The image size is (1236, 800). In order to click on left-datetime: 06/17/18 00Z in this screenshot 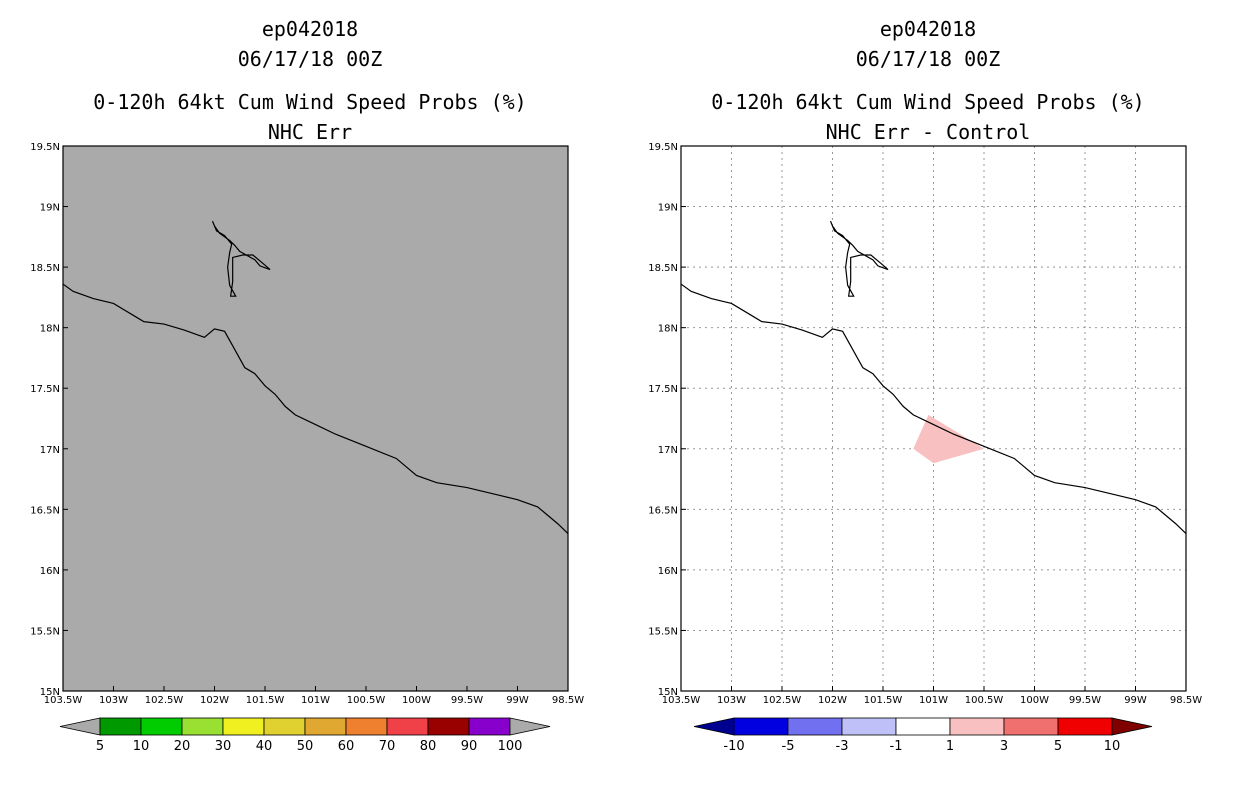, I will do `click(310, 59)`.